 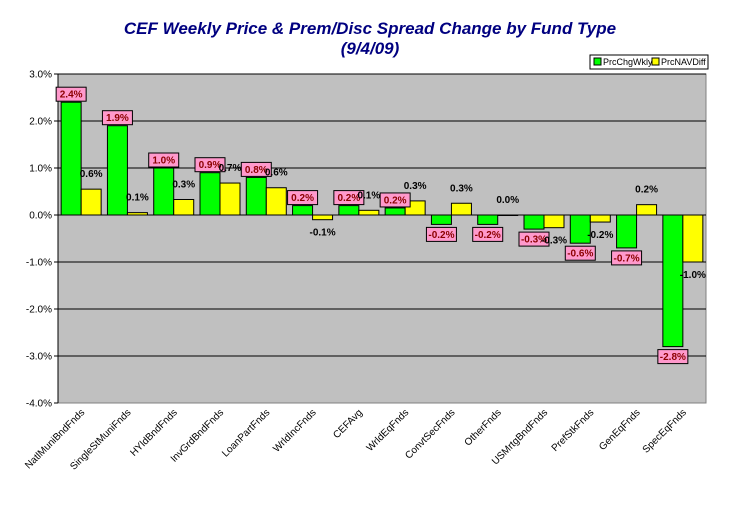 I want to click on data-label-series1: -0.6%, so click(x=580, y=254).